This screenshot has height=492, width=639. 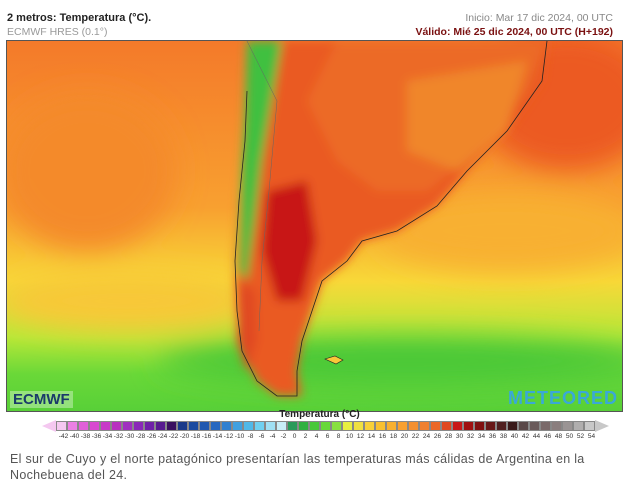 What do you see at coordinates (591, 436) in the screenshot?
I see `legend-tick-label: 54` at bounding box center [591, 436].